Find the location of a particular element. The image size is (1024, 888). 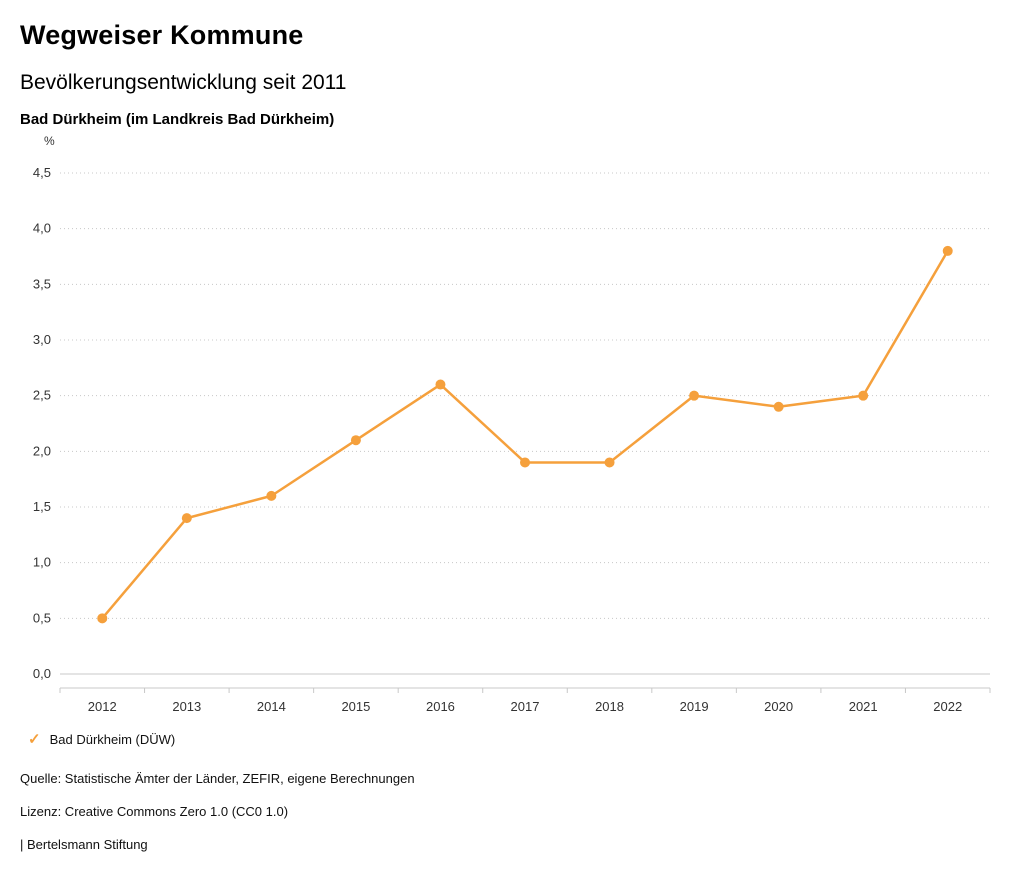

y-tick-label: 4,0 is located at coordinates (42, 228).